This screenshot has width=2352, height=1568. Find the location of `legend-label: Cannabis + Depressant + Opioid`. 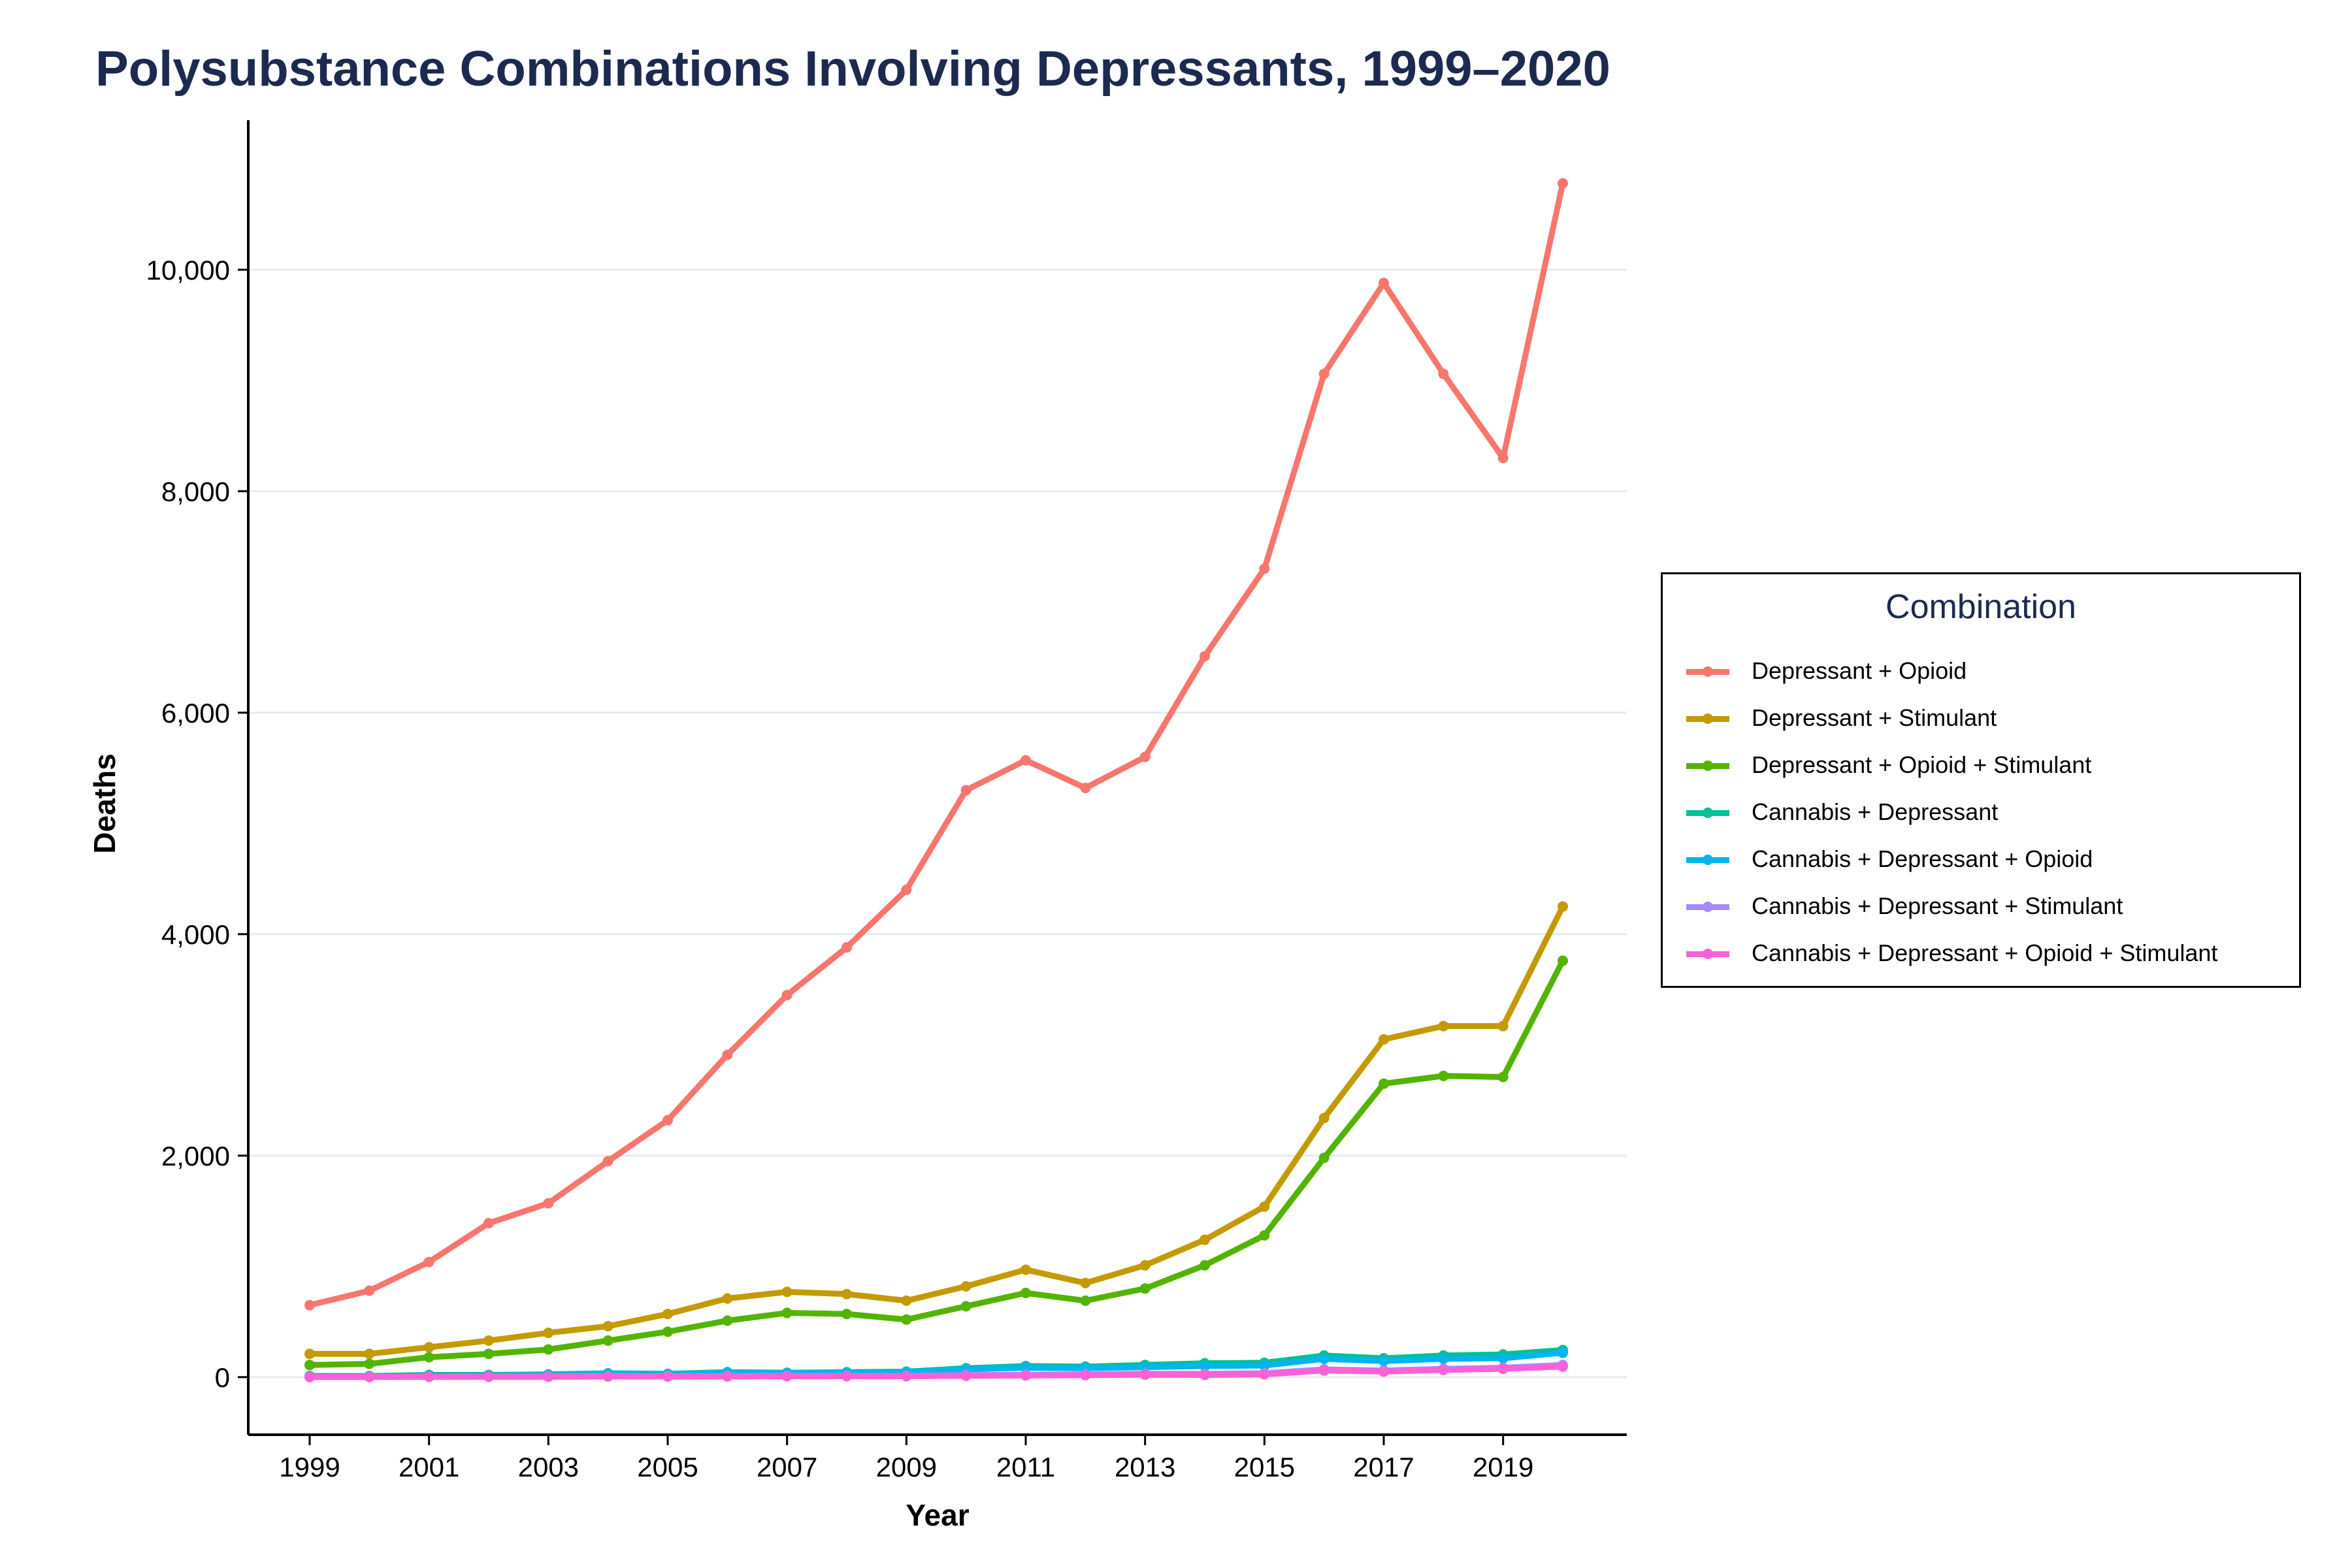

legend-label: Cannabis + Depressant + Opioid is located at coordinates (1922, 858).